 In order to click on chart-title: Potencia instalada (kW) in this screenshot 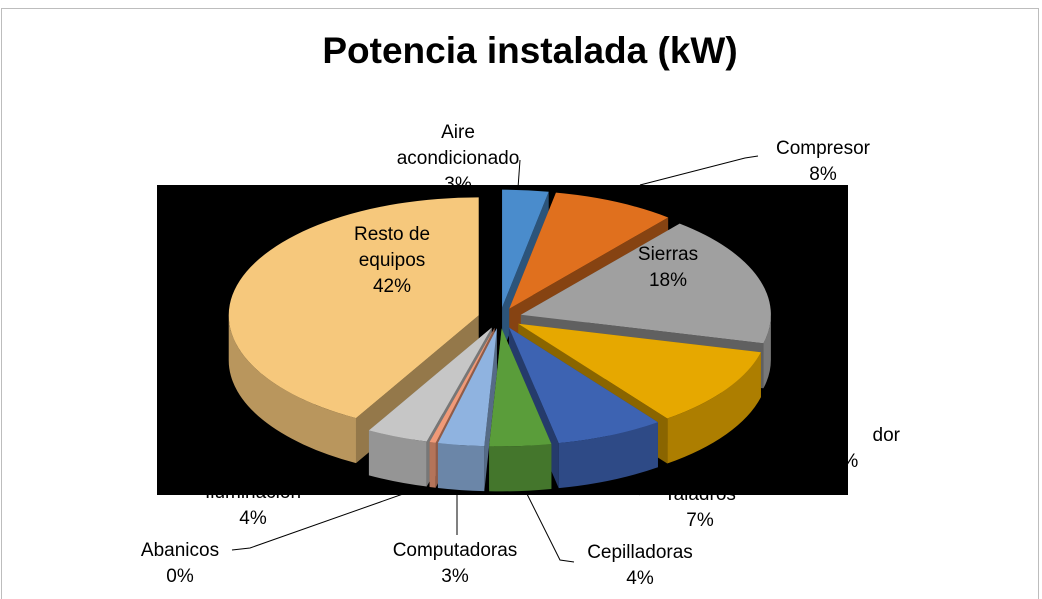, I will do `click(530, 50)`.